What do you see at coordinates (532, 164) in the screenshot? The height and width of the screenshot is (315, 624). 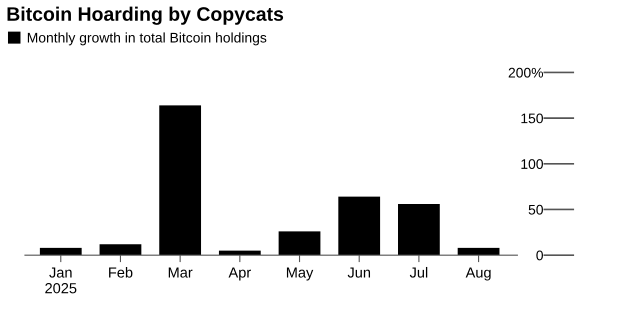 I see `y-tick-label: 100` at bounding box center [532, 164].